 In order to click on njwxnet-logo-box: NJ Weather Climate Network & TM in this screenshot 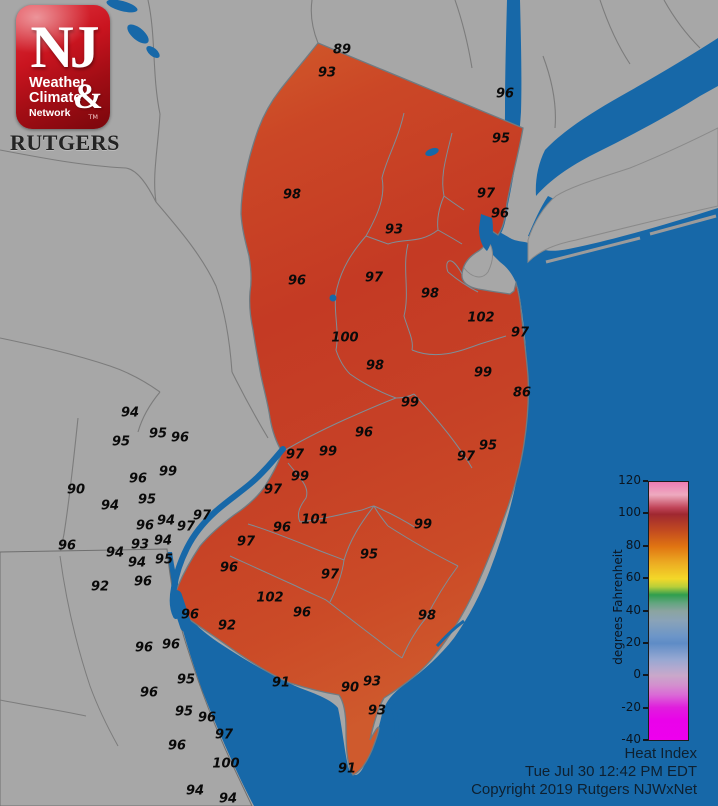, I will do `click(63, 67)`.